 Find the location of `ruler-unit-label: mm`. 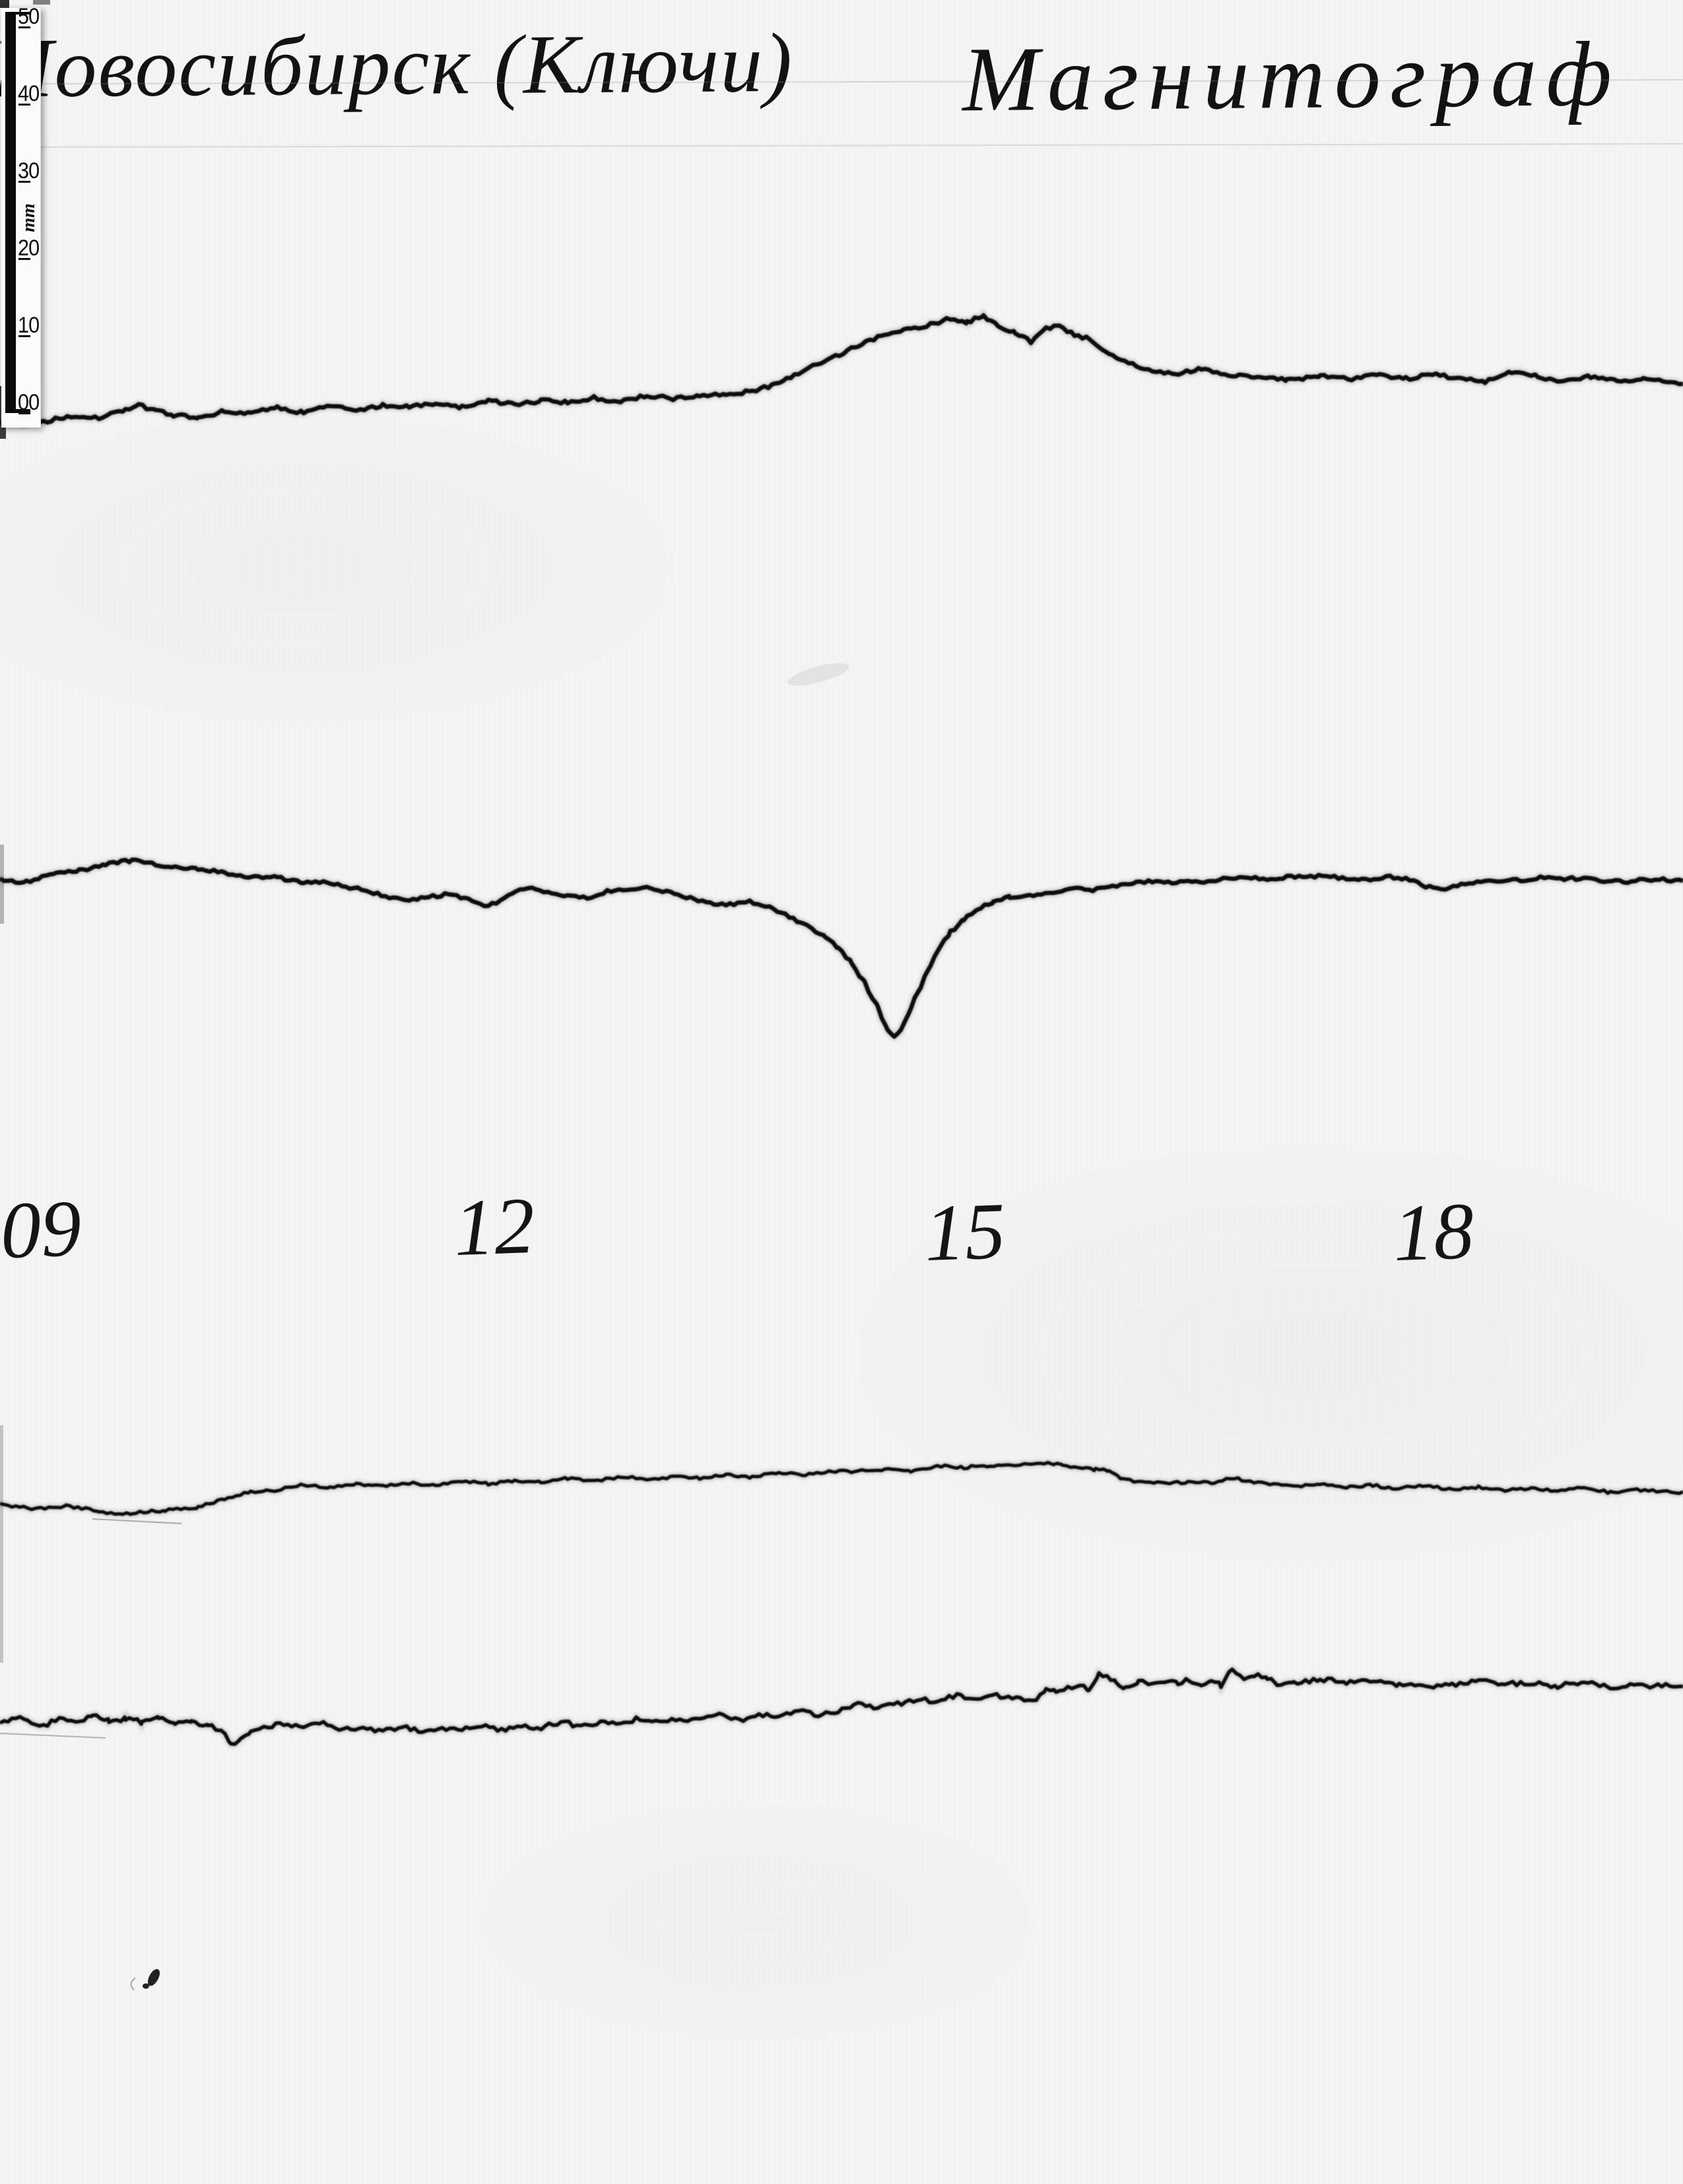

ruler-unit-label: mm is located at coordinates (28, 217).